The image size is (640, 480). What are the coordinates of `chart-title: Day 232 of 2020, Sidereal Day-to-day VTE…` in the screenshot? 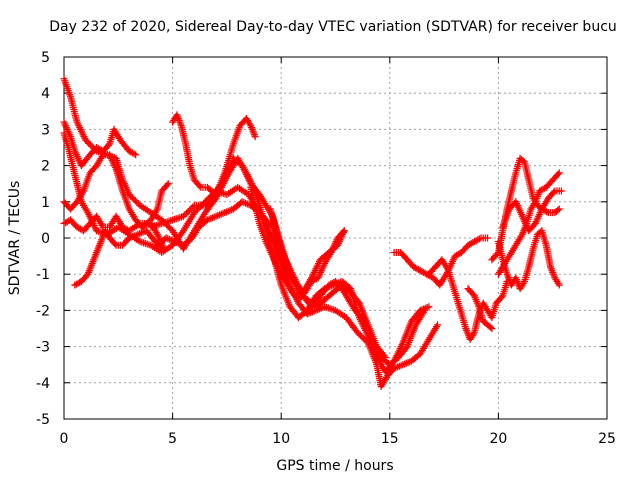 It's located at (333, 27).